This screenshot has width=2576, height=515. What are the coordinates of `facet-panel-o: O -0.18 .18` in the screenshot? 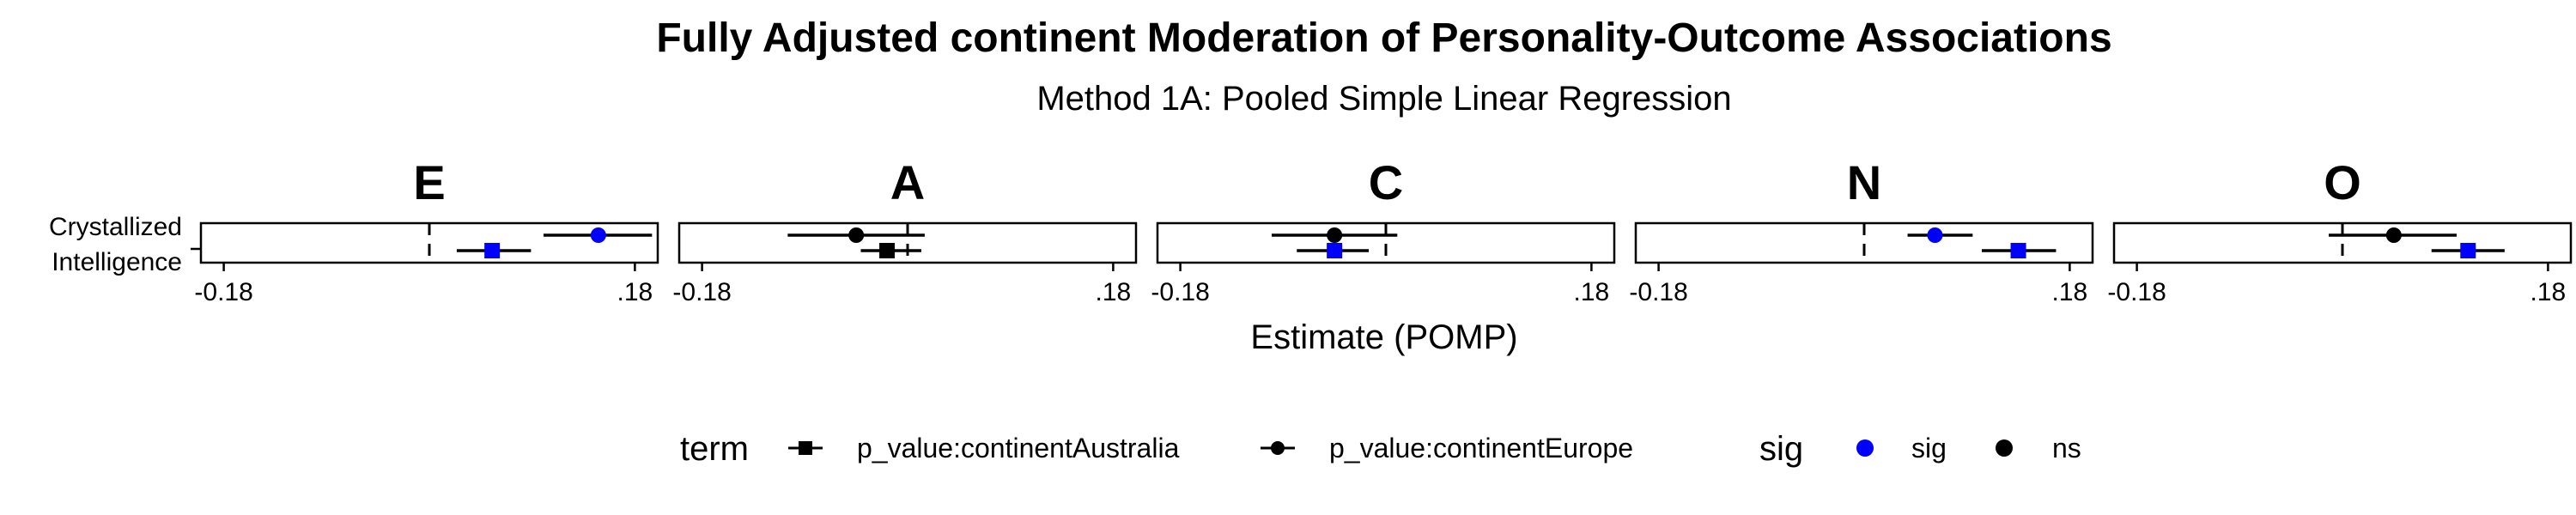 It's located at (2340, 230).